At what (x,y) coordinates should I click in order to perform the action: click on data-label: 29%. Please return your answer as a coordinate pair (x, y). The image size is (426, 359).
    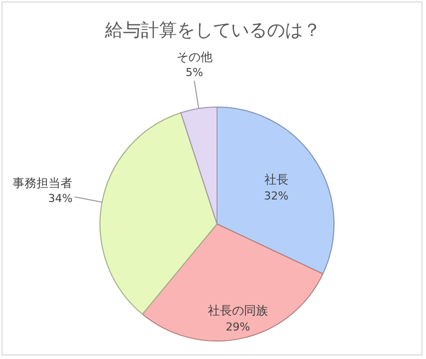
    Looking at the image, I should click on (238, 327).